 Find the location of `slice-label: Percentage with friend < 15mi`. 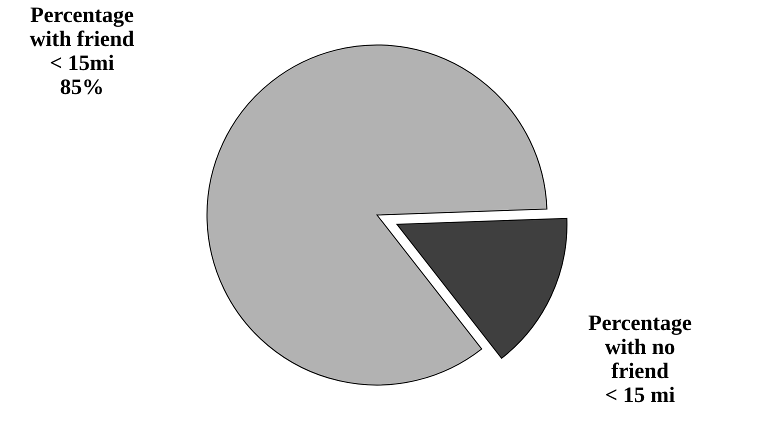

slice-label: Percentage with friend < 15mi is located at coordinates (82, 38).